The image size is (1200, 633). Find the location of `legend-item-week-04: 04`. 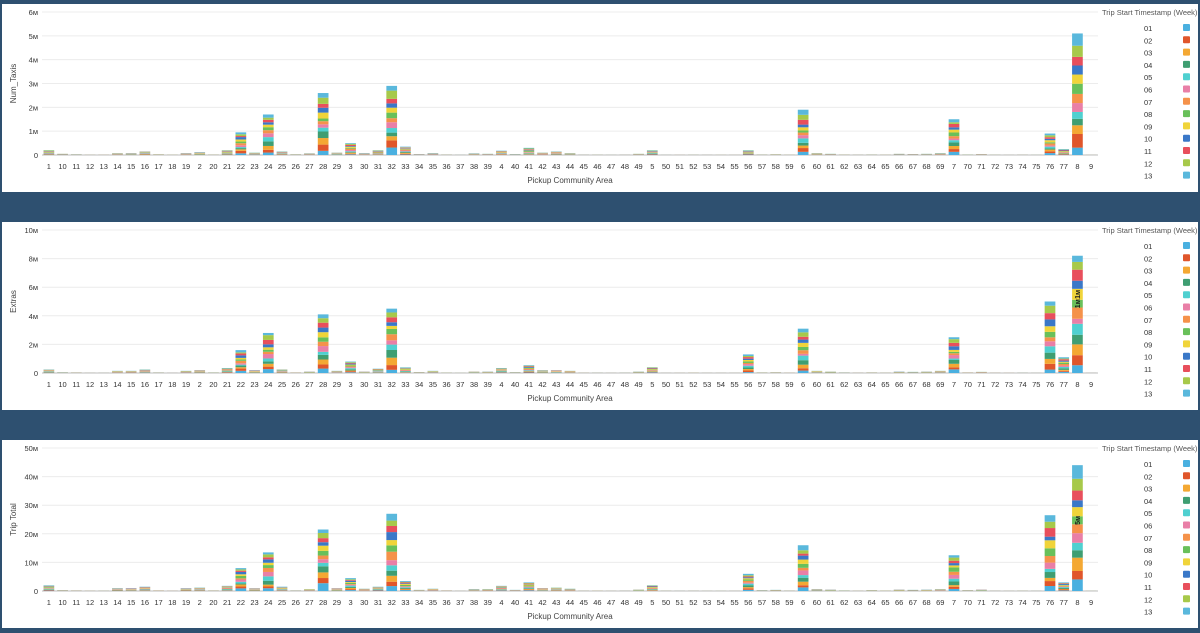

legend-item-week-04: 04 is located at coordinates (1167, 283).